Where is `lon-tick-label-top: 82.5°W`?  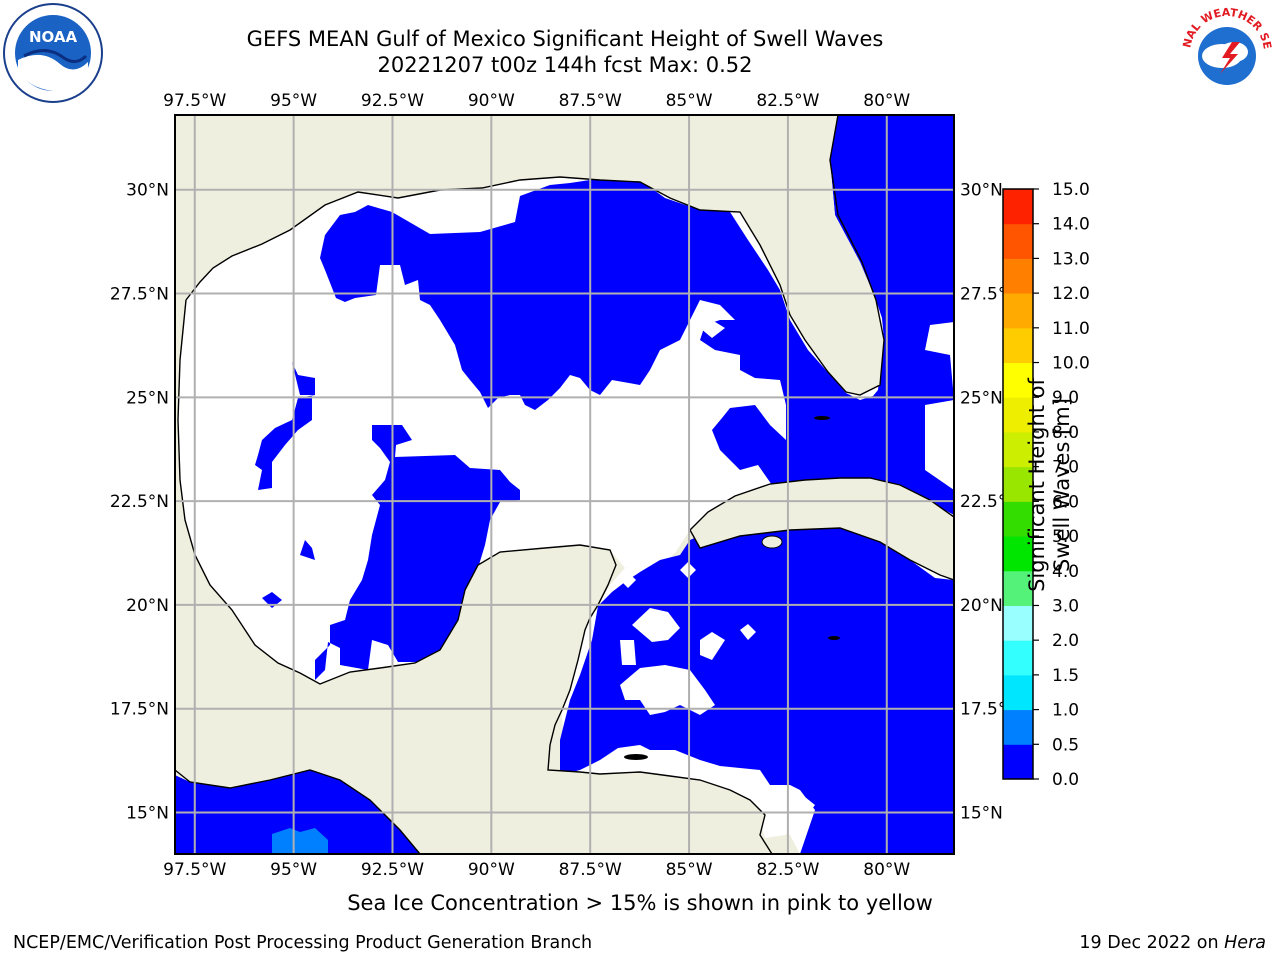 lon-tick-label-top: 82.5°W is located at coordinates (787, 101).